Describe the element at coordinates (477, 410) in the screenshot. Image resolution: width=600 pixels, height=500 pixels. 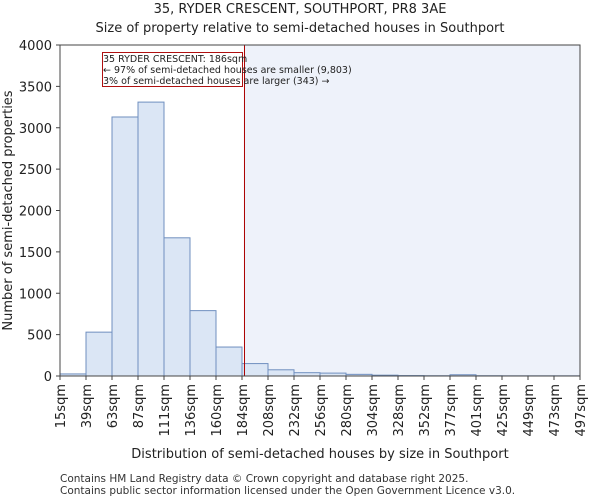
I see `x-tick-label: 401sqm` at that location.